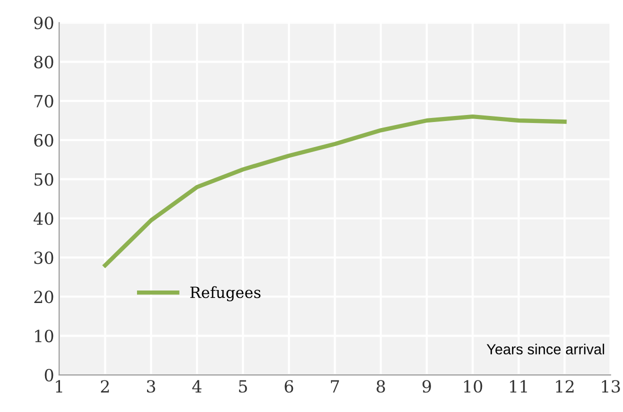 The image size is (623, 412). Describe the element at coordinates (545, 349) in the screenshot. I see `x-axis-title: Years since arrival` at that location.